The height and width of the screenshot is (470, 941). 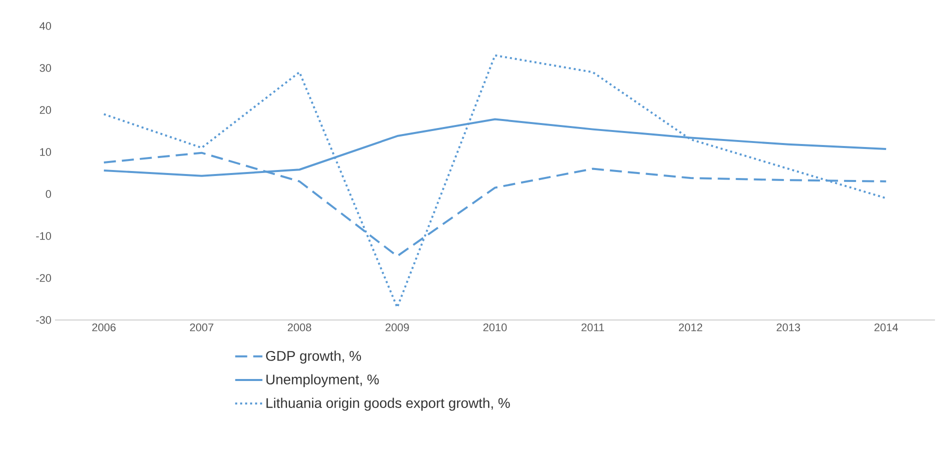 I want to click on x-tick-label: 2012, so click(x=690, y=328).